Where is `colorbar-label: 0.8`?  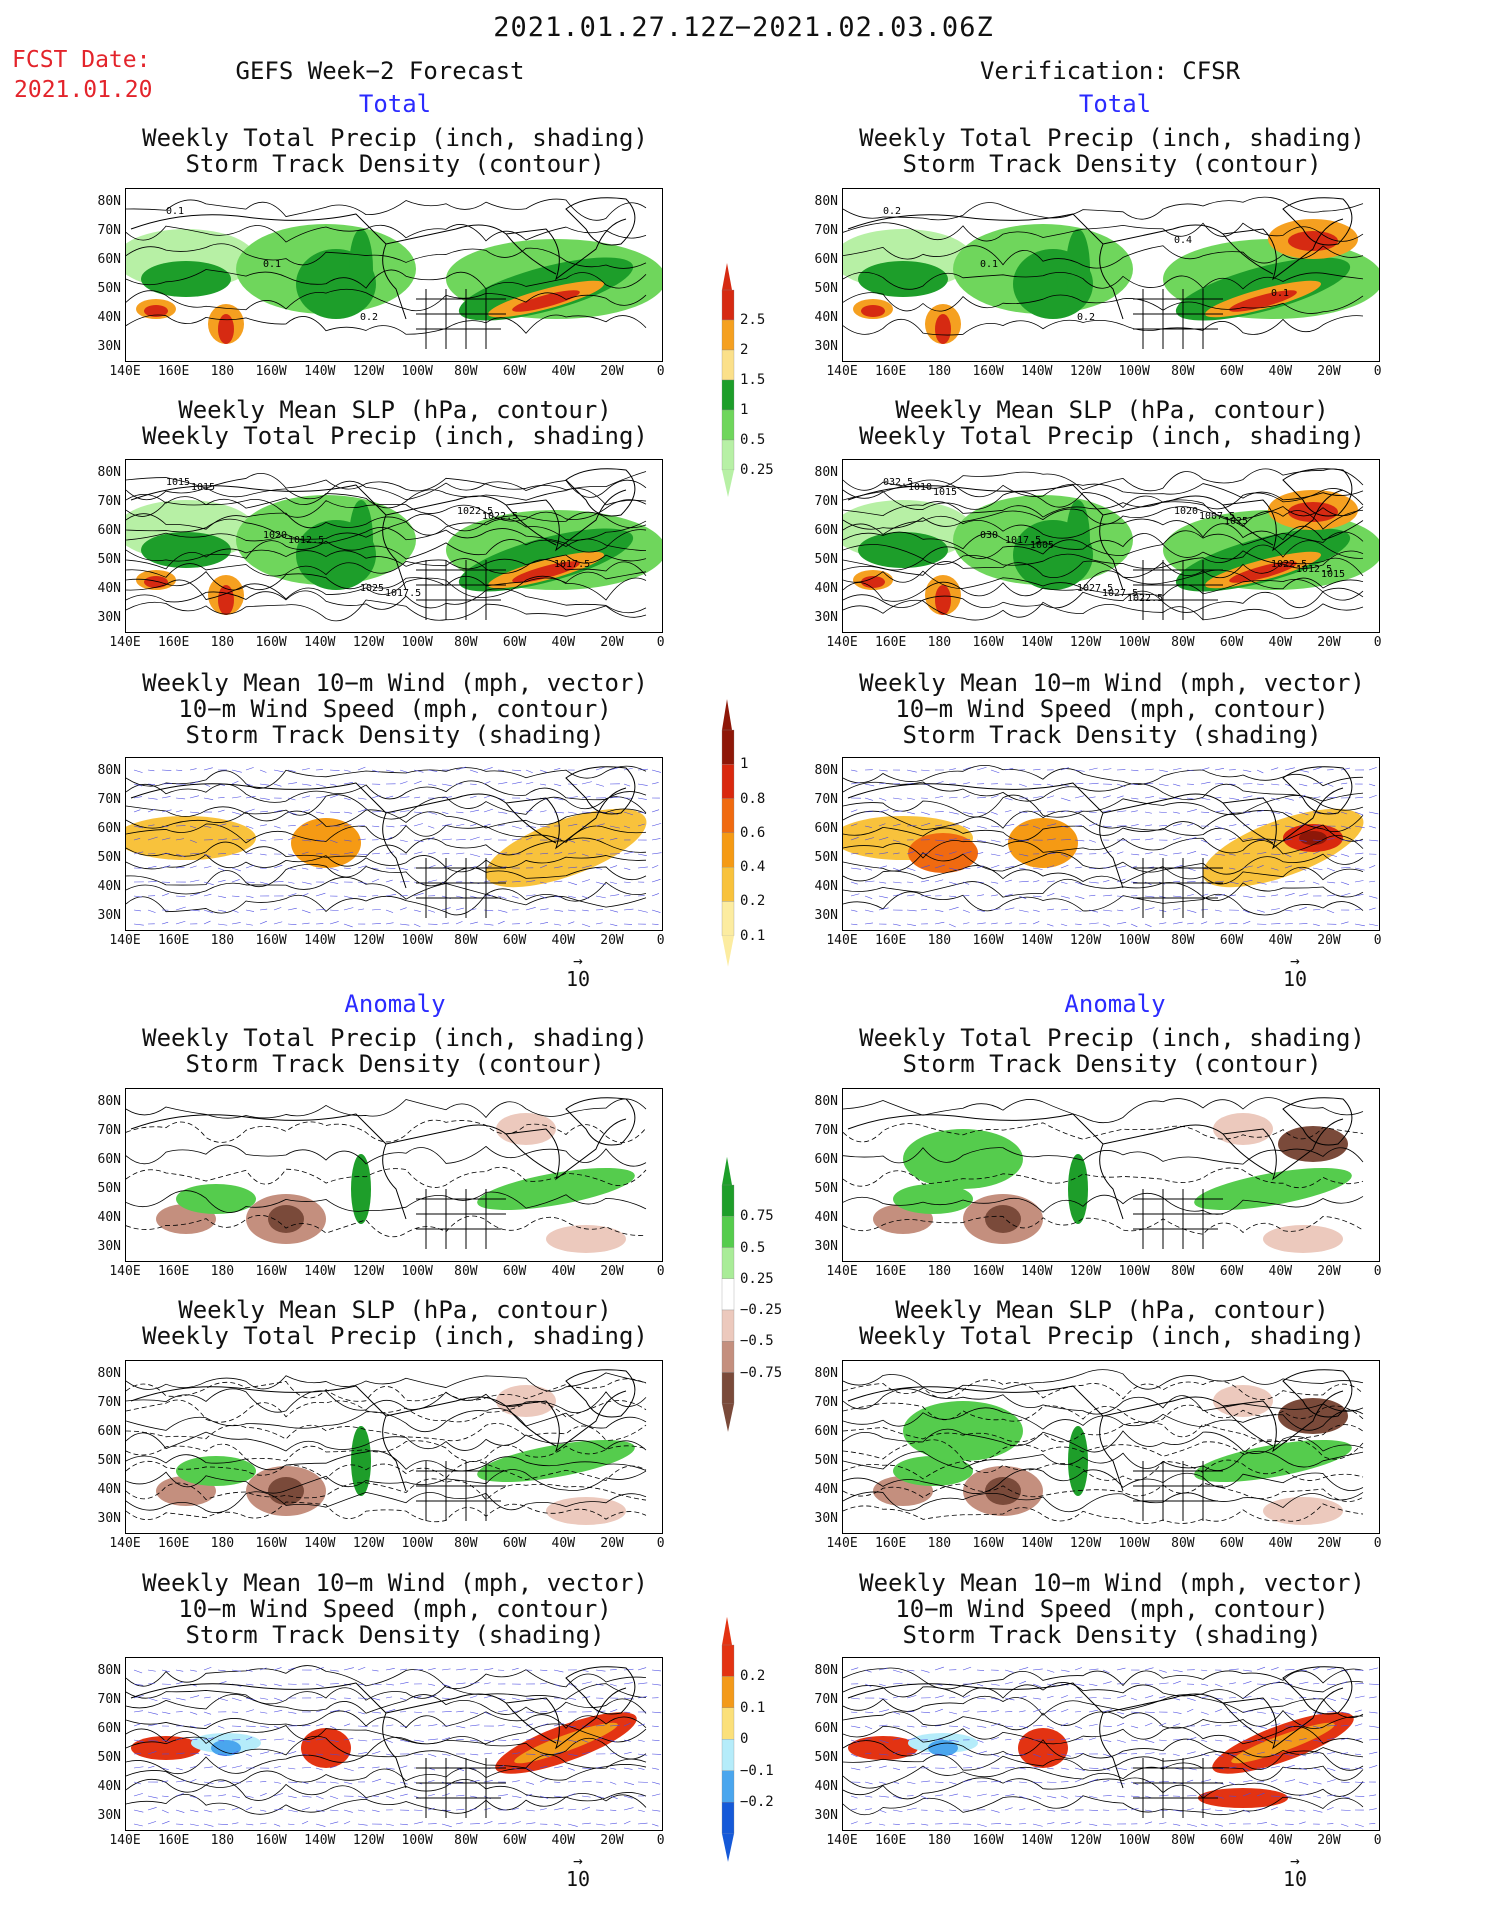
colorbar-label: 0.8 is located at coordinates (753, 798).